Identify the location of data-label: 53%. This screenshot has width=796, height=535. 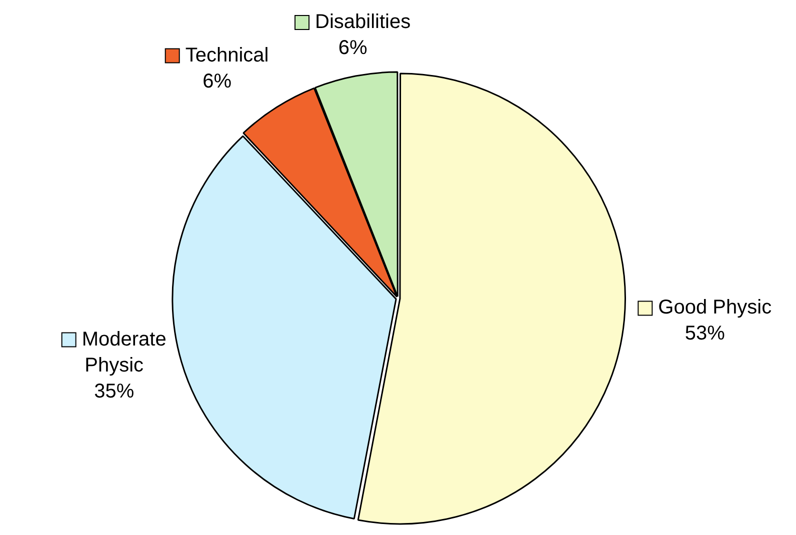
(705, 333).